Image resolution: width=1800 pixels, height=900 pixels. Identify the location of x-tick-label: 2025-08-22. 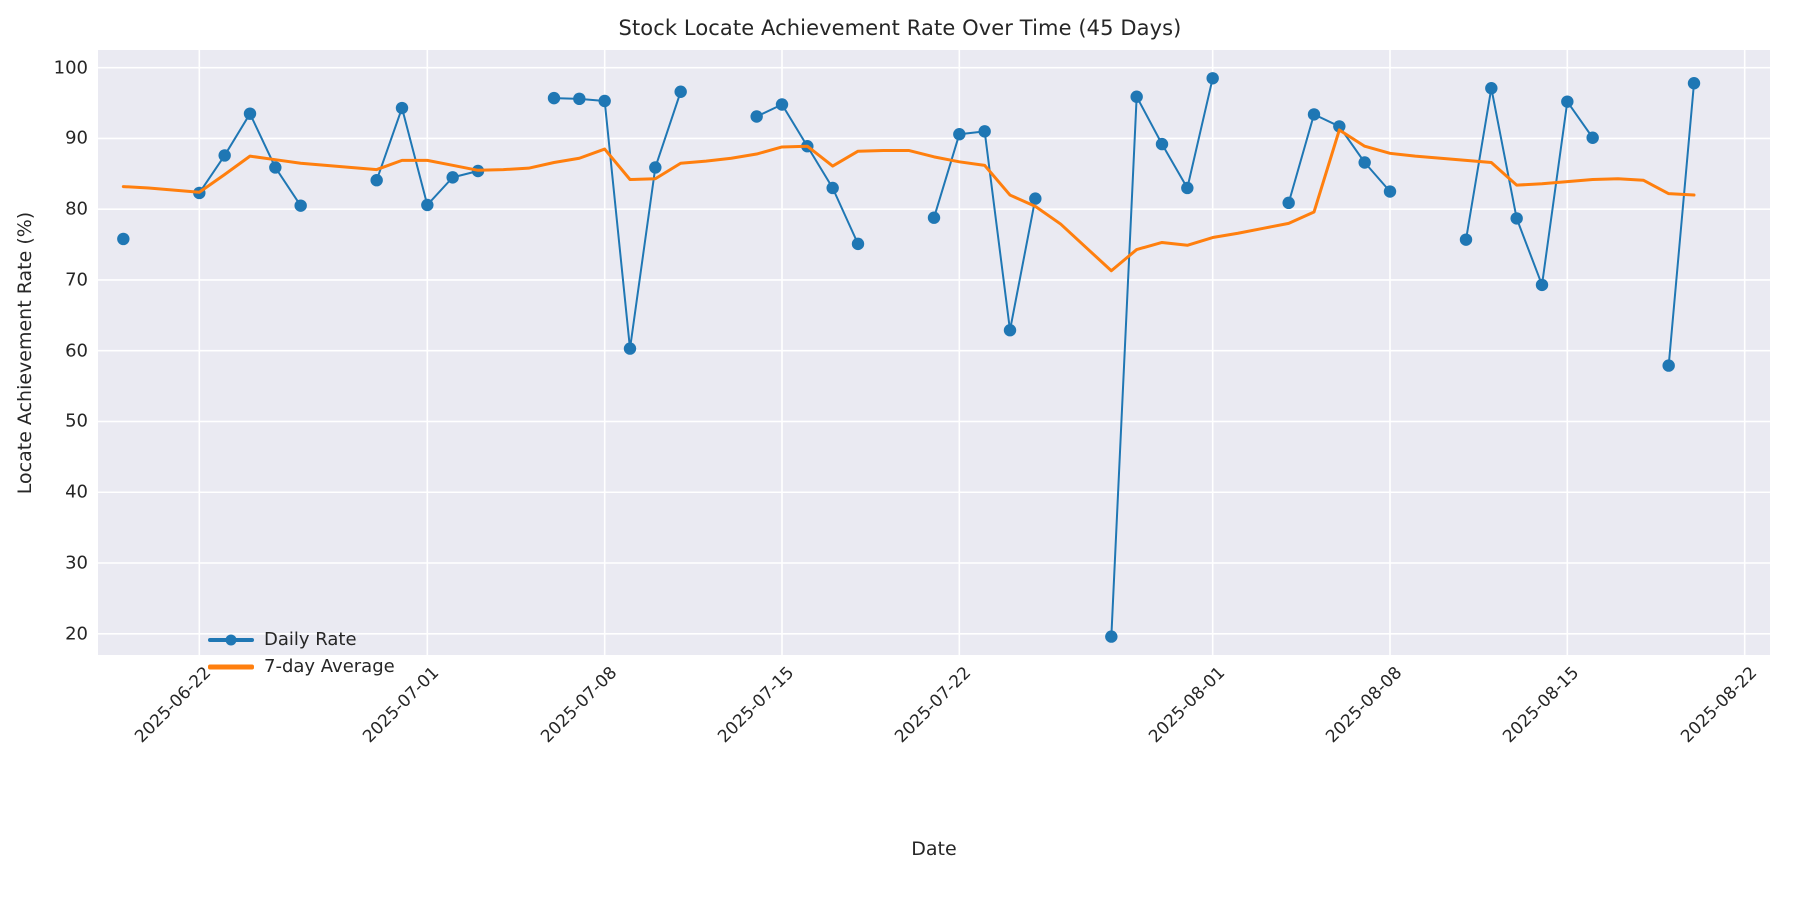
(1718, 705).